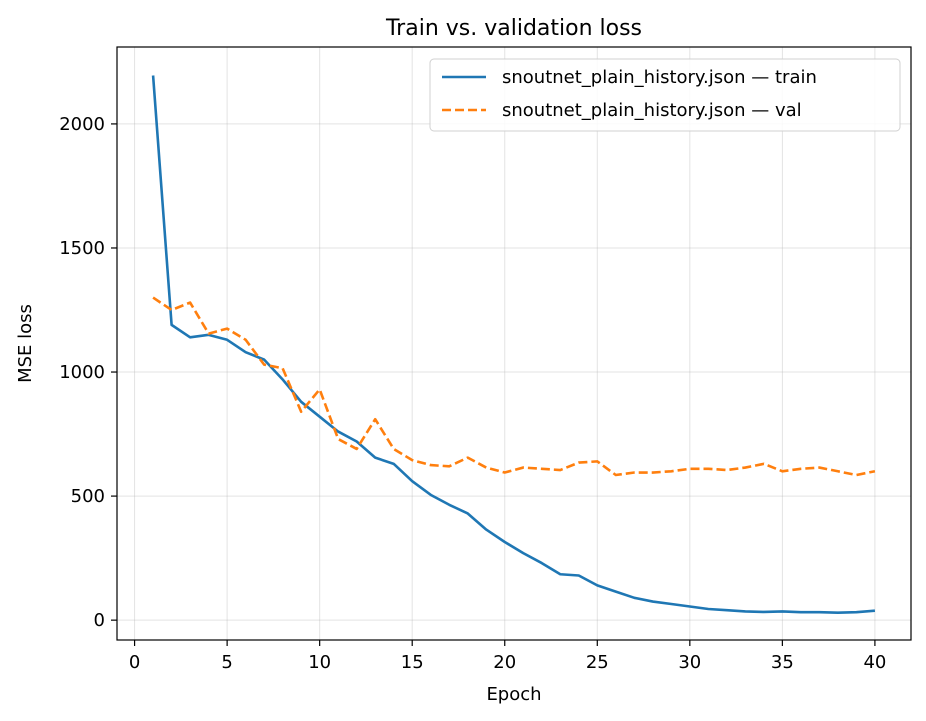 Image resolution: width=926 pixels, height=721 pixels. I want to click on x-tick-label: 5, so click(226, 662).